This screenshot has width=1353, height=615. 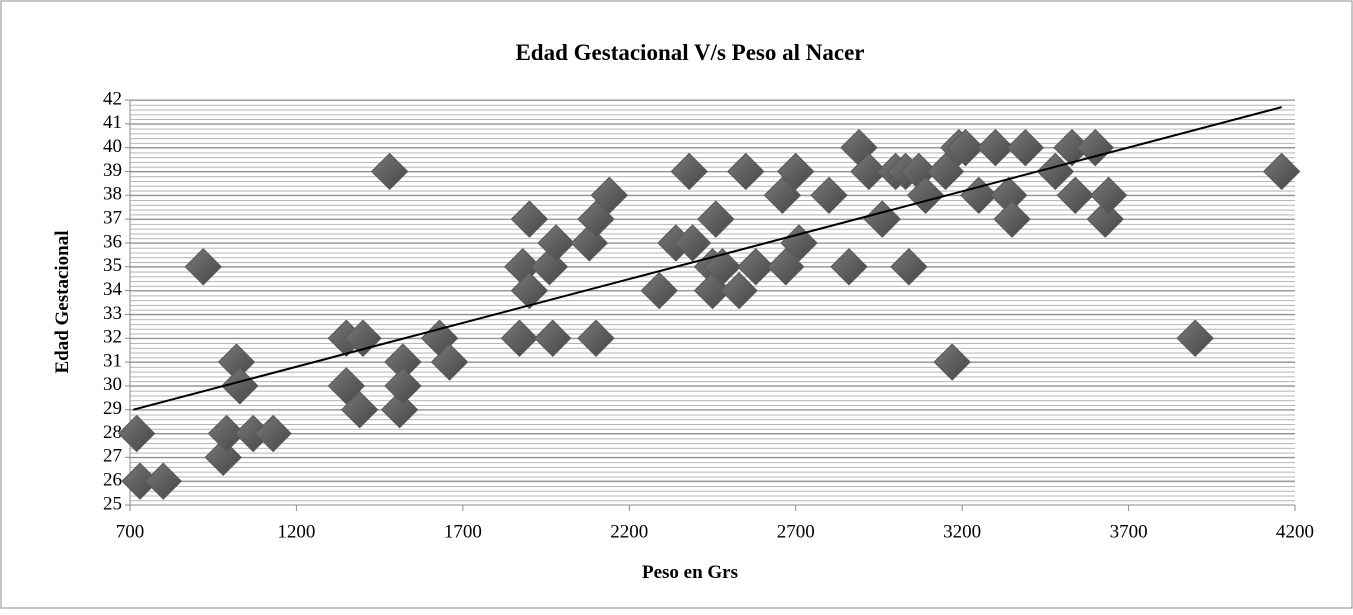 What do you see at coordinates (112, 194) in the screenshot?
I see `y-tick-label: 38` at bounding box center [112, 194].